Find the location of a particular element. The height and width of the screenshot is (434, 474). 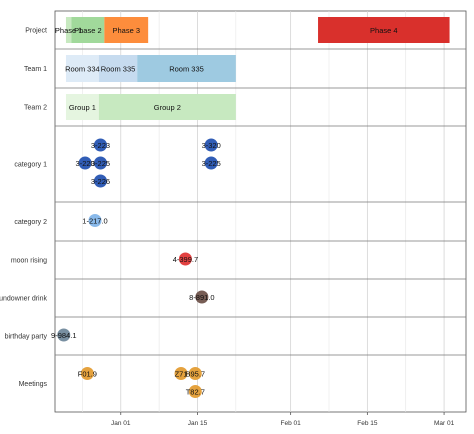

data-point-label: 9-984.1 is located at coordinates (63, 335).